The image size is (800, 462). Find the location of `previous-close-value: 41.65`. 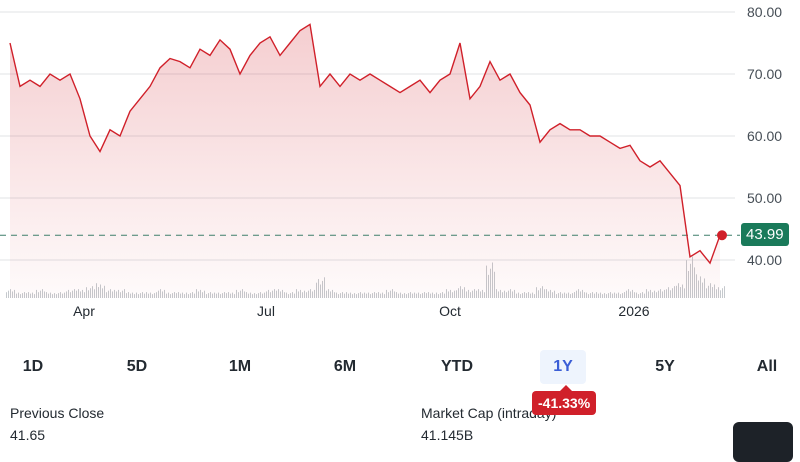

previous-close-value: 41.65 is located at coordinates (28, 435).